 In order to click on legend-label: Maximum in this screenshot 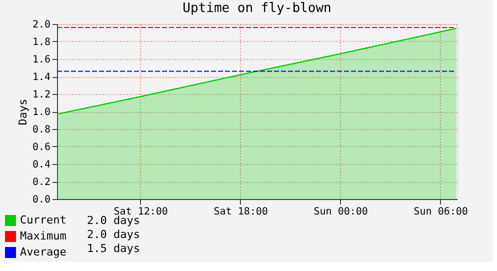, I will do `click(43, 236)`.